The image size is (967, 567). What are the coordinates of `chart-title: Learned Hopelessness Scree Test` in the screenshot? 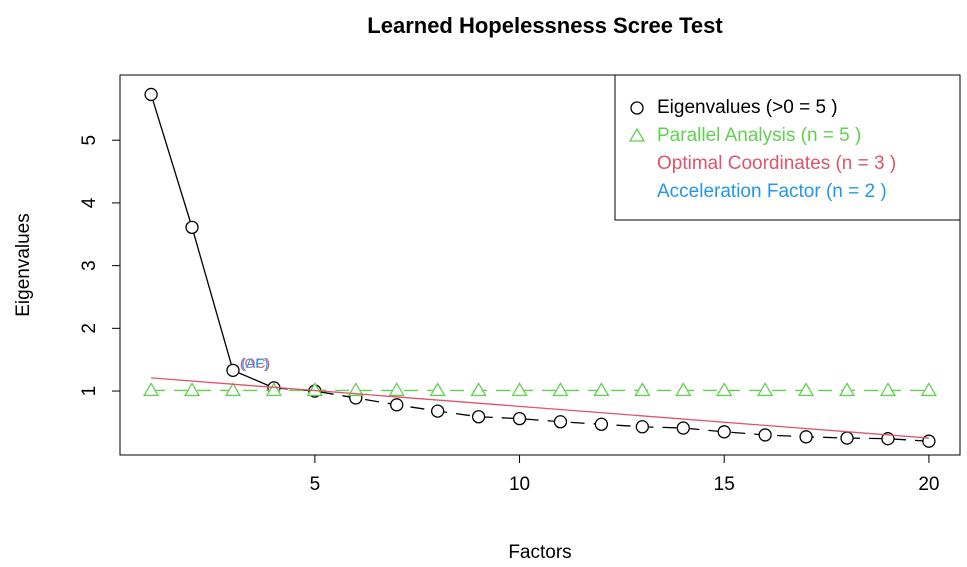 It's located at (545, 25).